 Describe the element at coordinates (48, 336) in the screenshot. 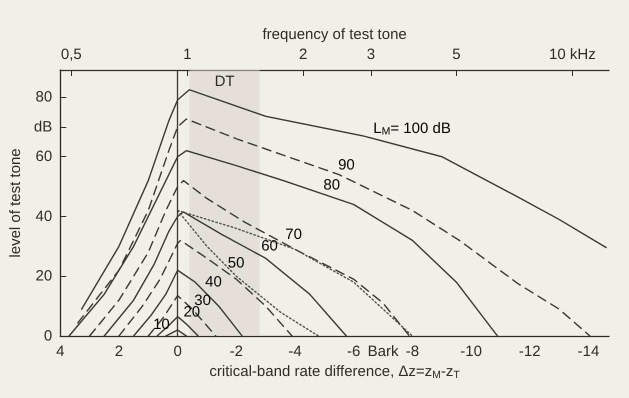

I see `y-tick-label: 0` at that location.